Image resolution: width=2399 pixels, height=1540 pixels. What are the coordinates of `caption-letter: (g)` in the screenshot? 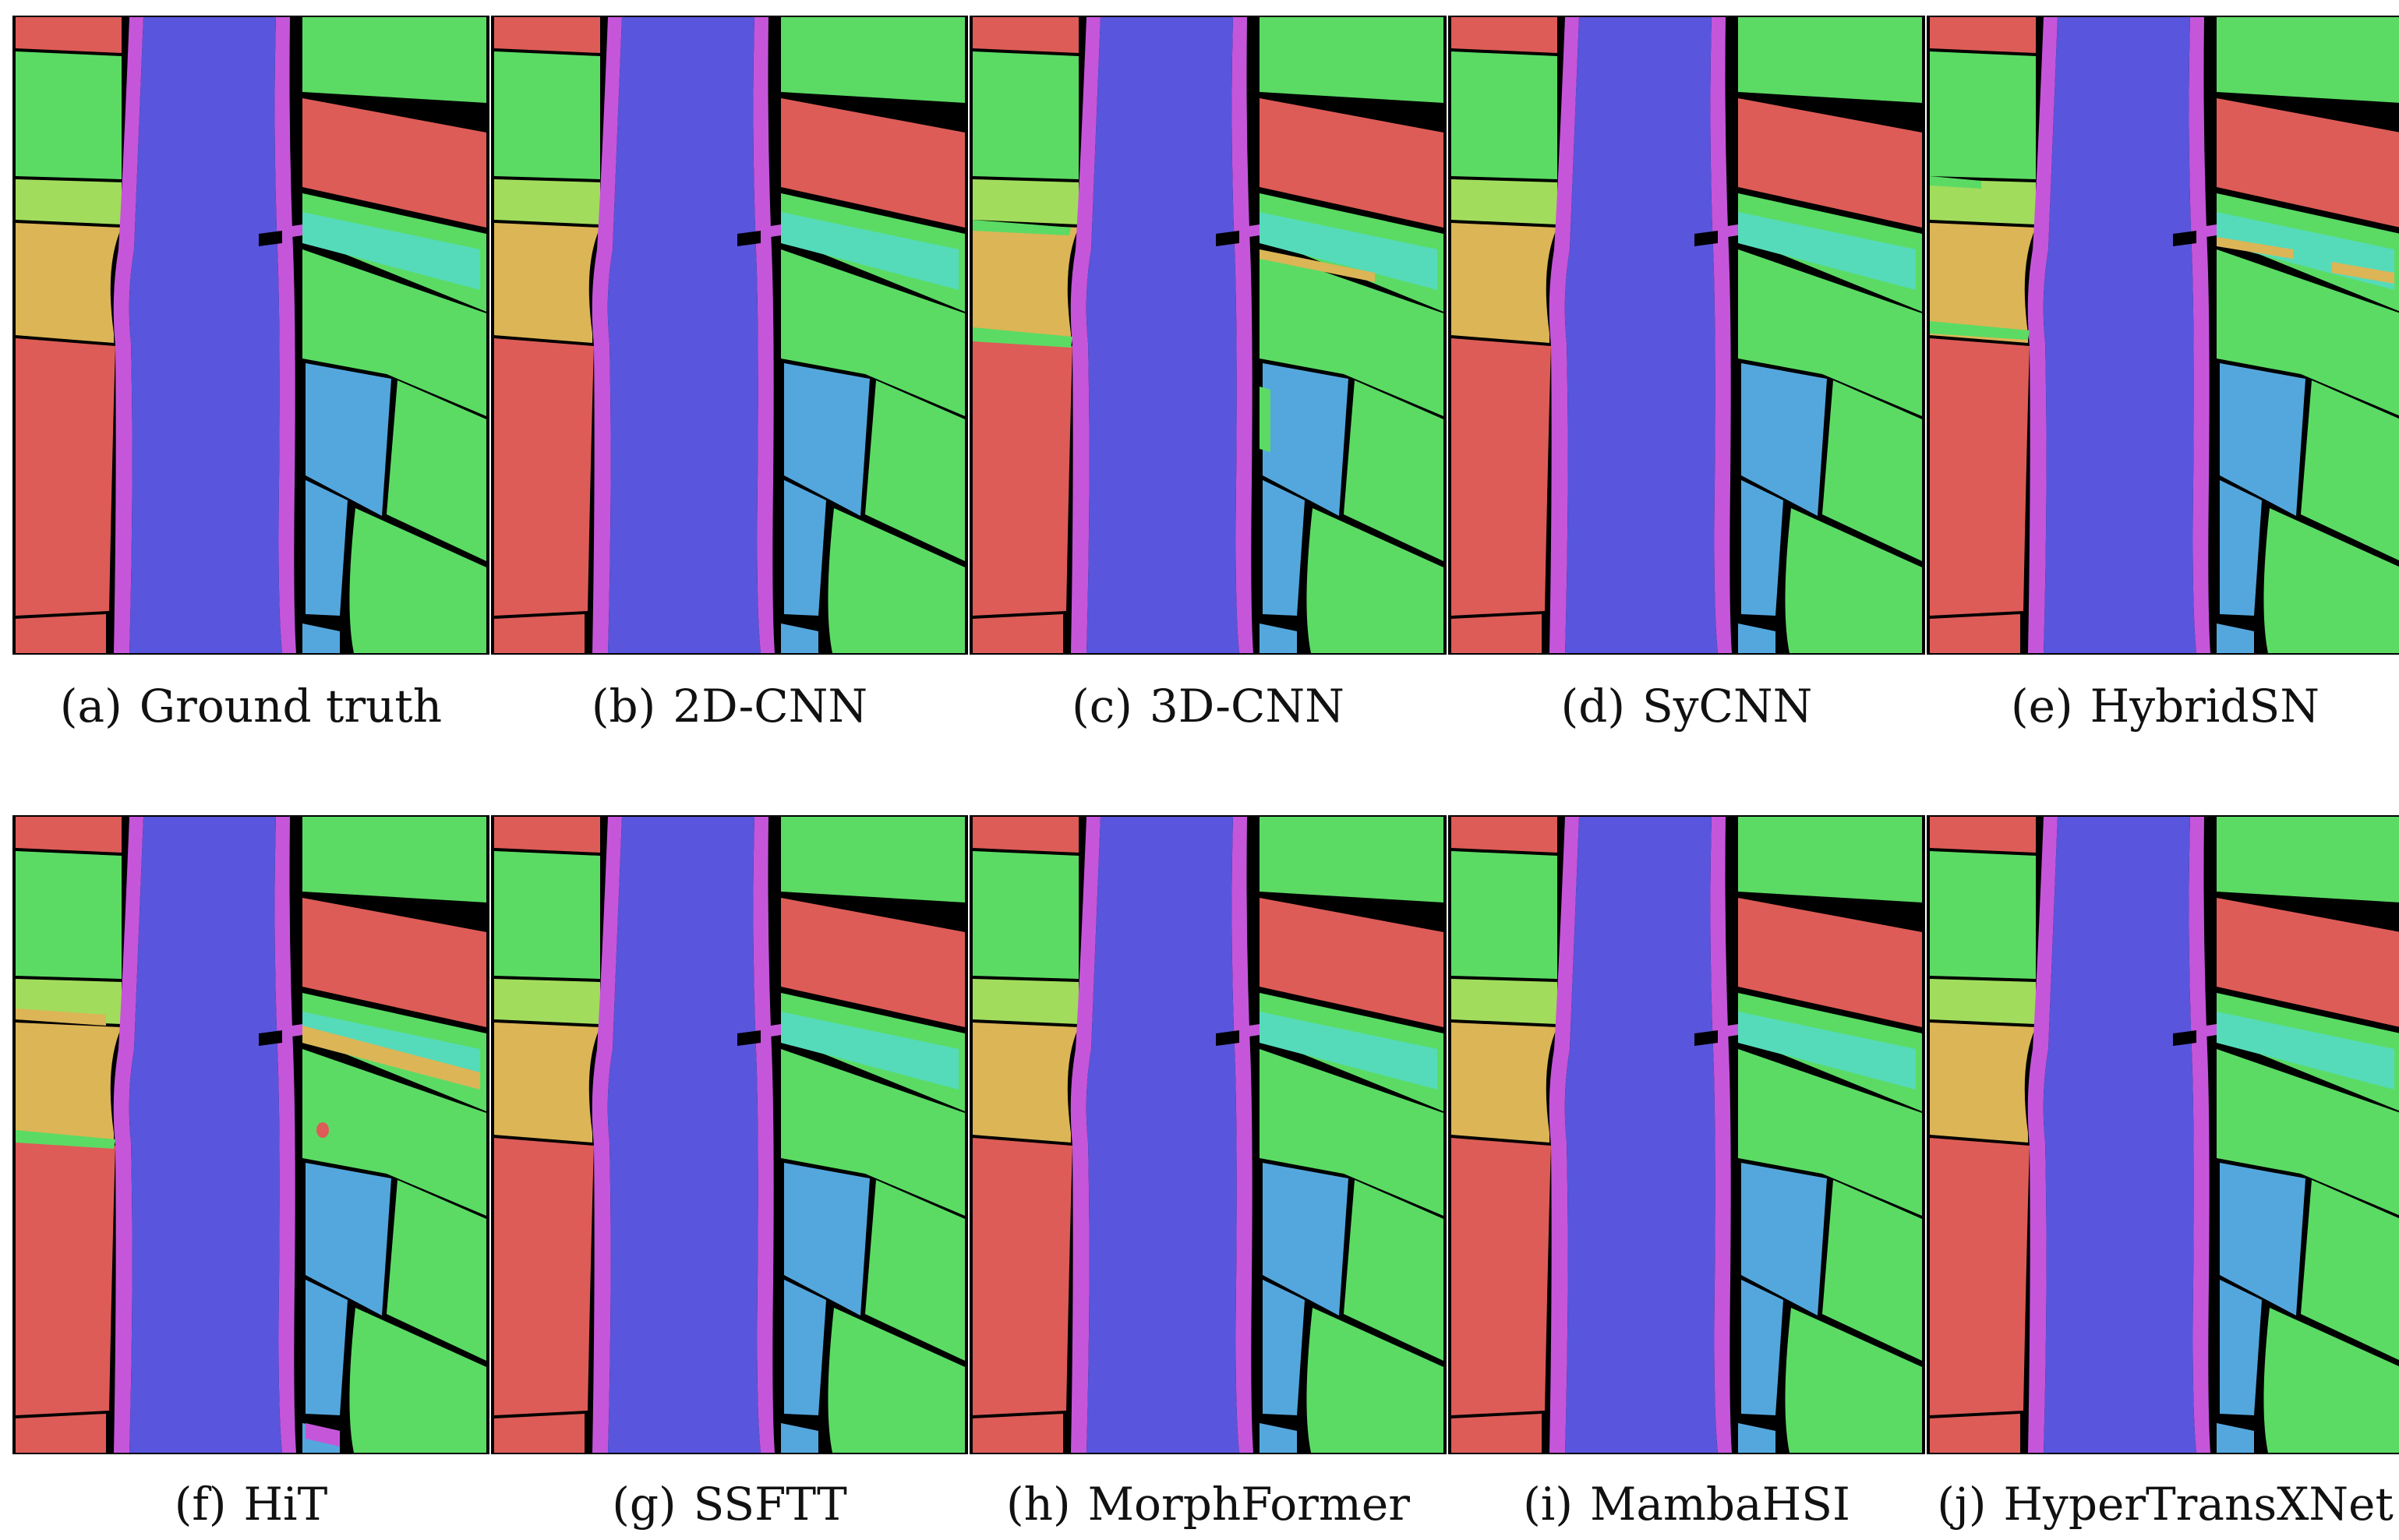 It's located at (644, 1504).